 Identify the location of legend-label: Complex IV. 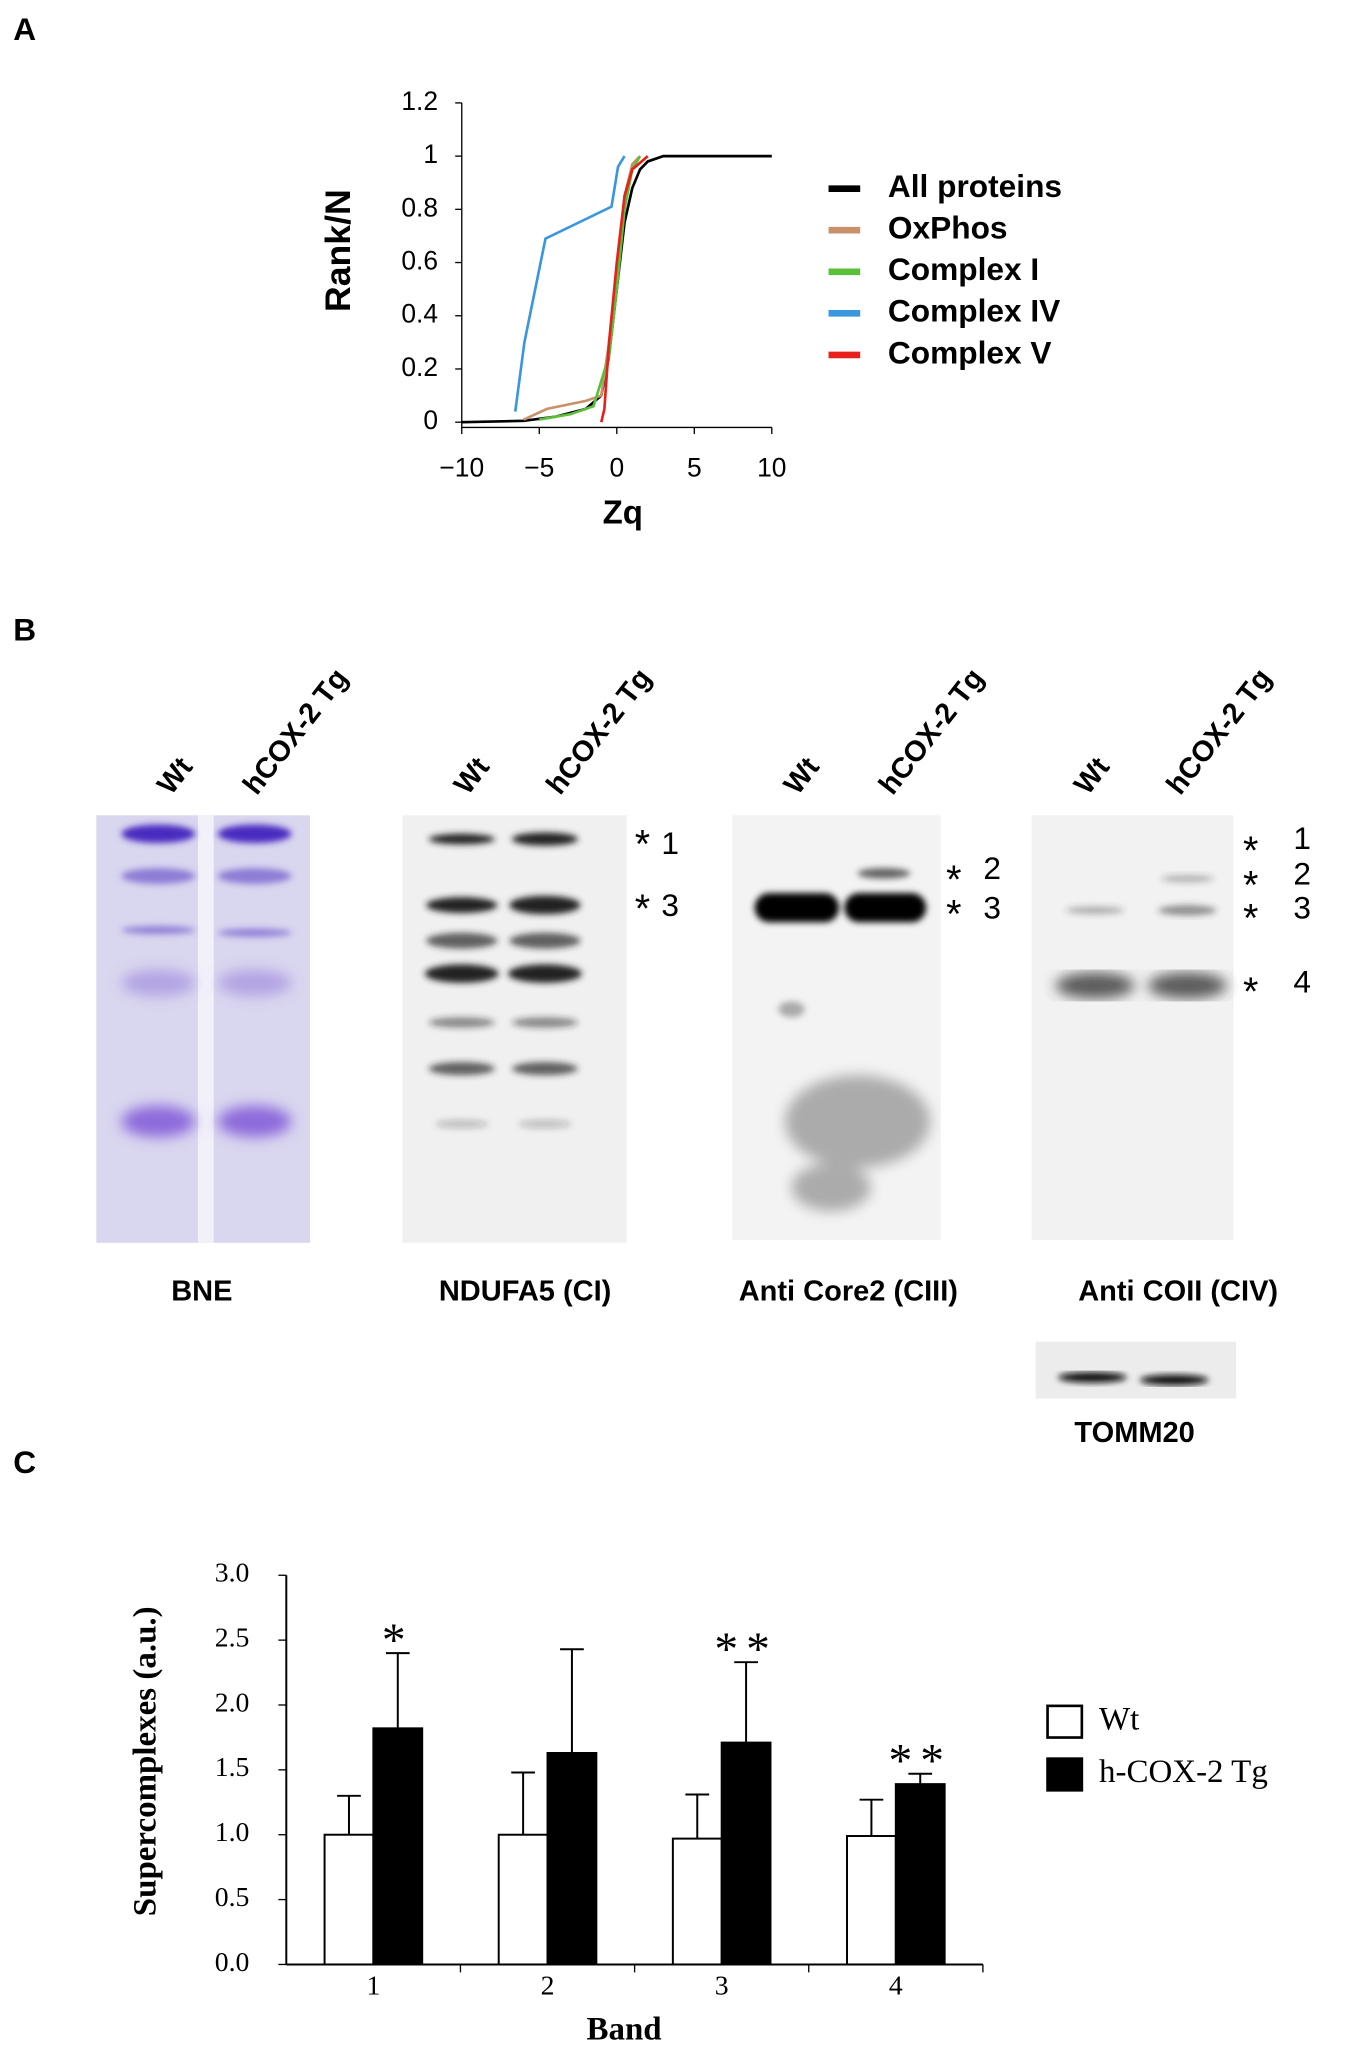
(974, 311).